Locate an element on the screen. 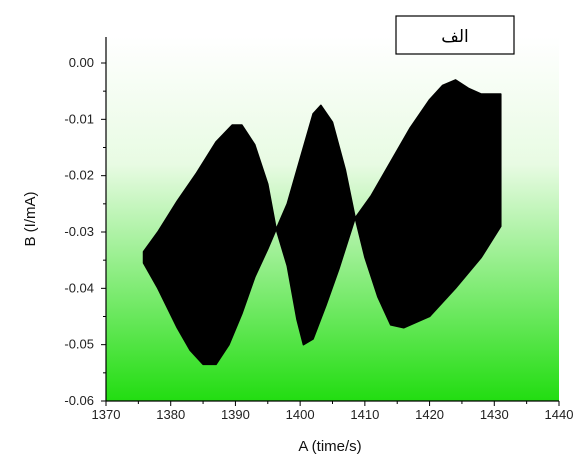  y-axis-title: B (I/mA) is located at coordinates (30, 218).